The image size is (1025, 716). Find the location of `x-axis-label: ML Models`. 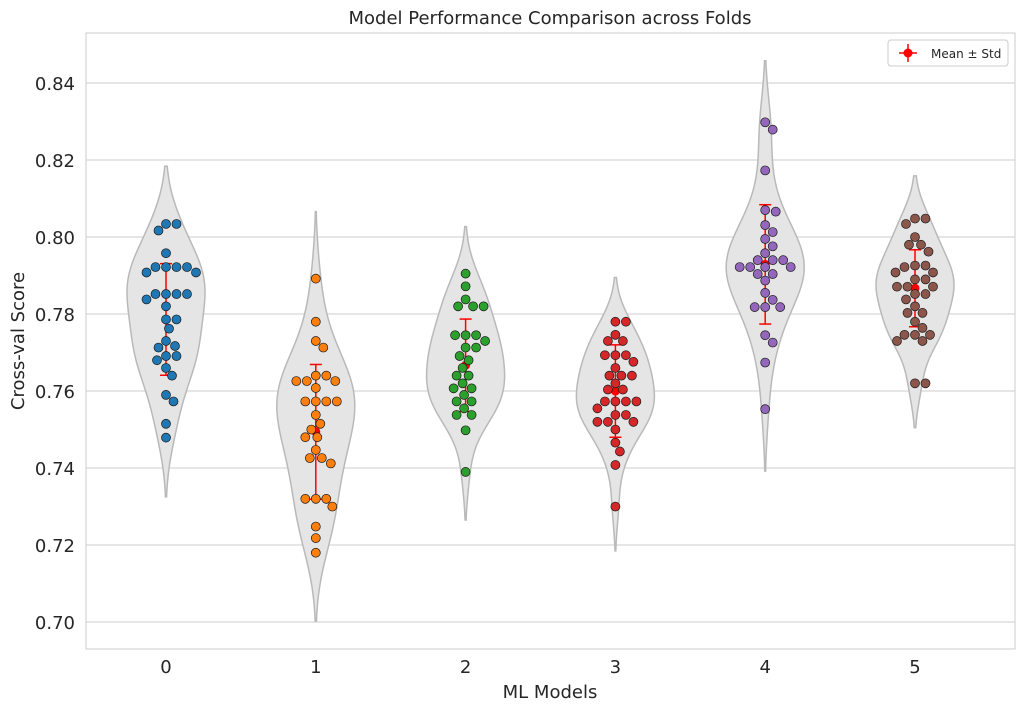

x-axis-label: ML Models is located at coordinates (550, 692).